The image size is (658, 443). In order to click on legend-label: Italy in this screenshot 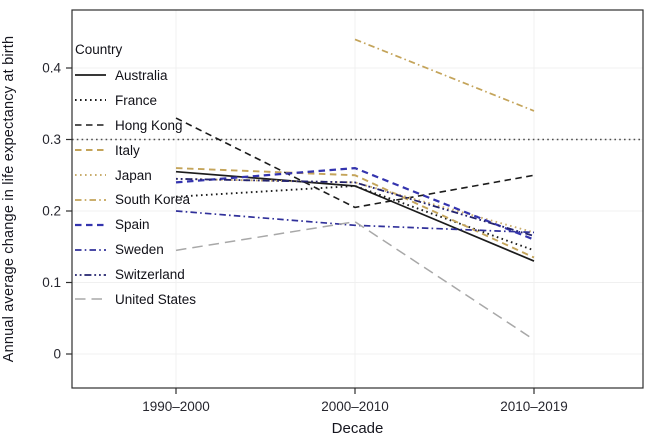, I will do `click(127, 150)`.